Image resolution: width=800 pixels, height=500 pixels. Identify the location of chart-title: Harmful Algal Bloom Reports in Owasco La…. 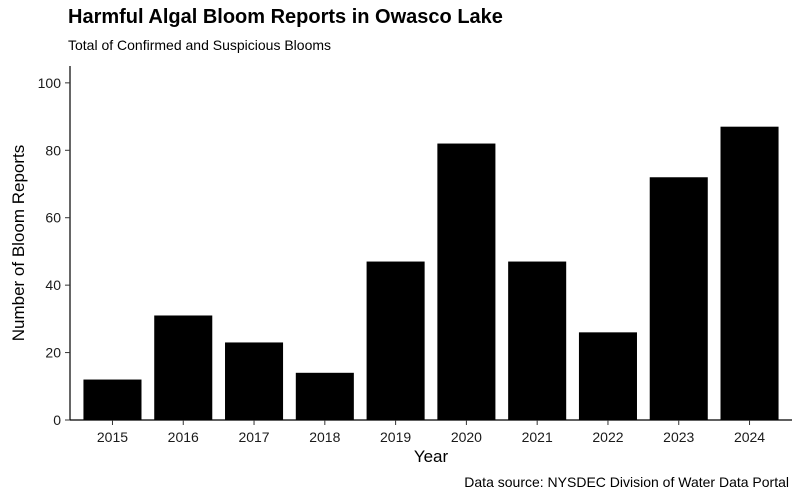
(285, 17).